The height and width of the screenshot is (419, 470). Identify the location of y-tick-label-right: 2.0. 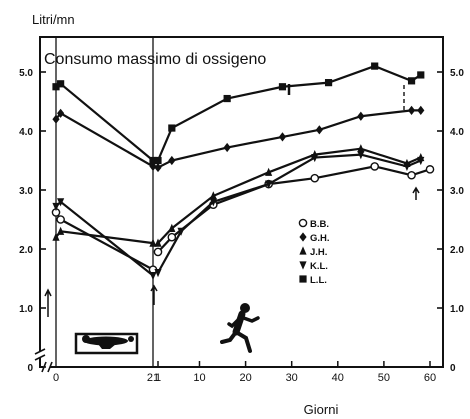
(457, 250).